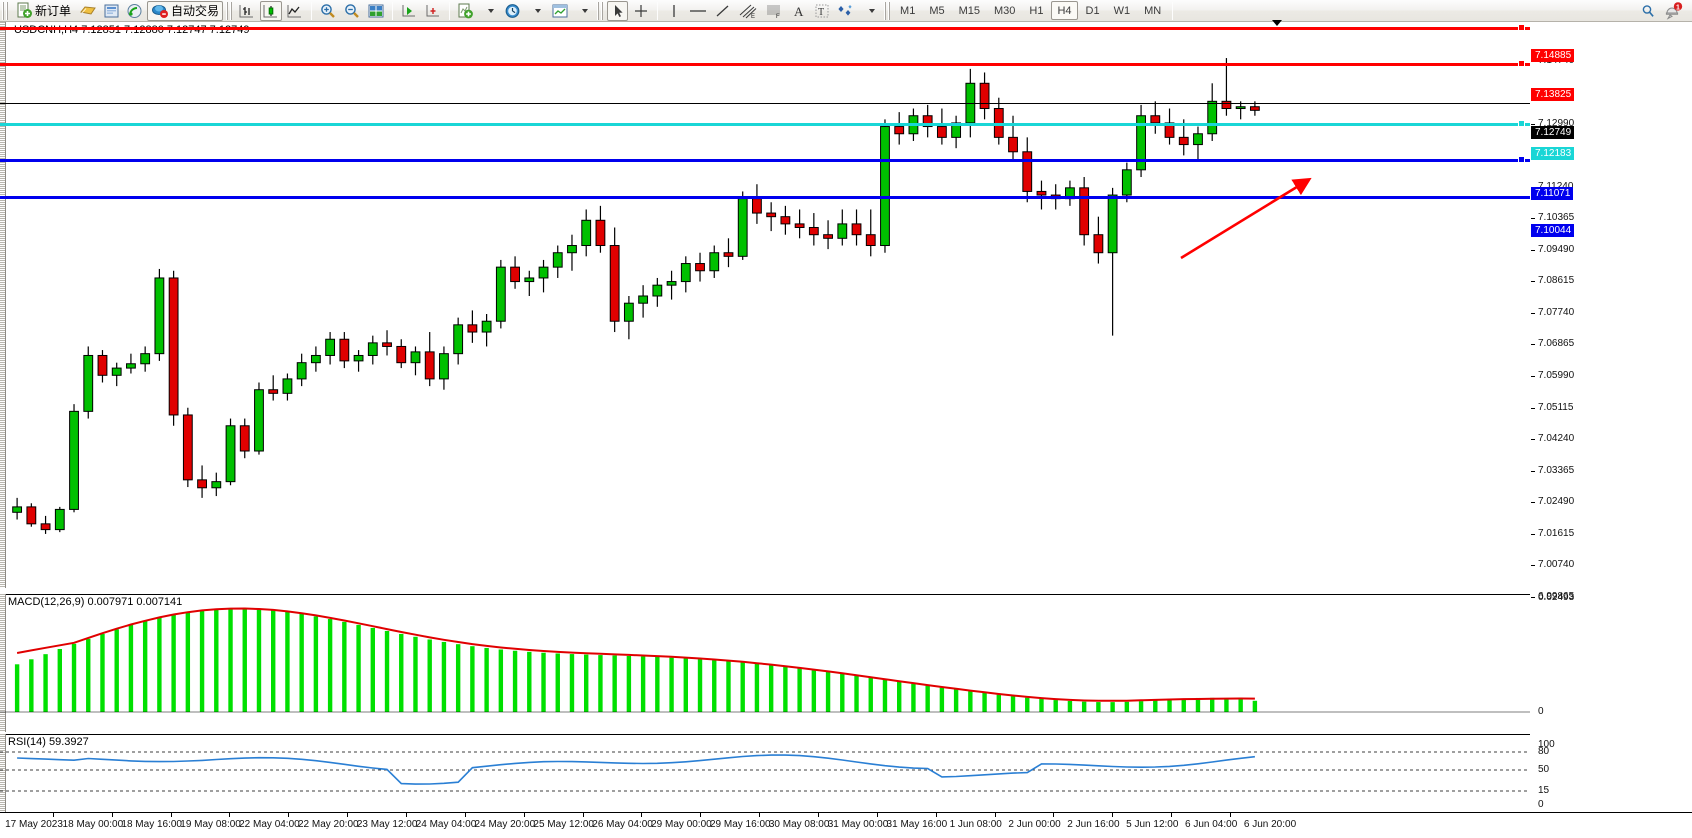  What do you see at coordinates (765, 773) in the screenshot?
I see `rsi-panel: RSI(14) 59.3927` at bounding box center [765, 773].